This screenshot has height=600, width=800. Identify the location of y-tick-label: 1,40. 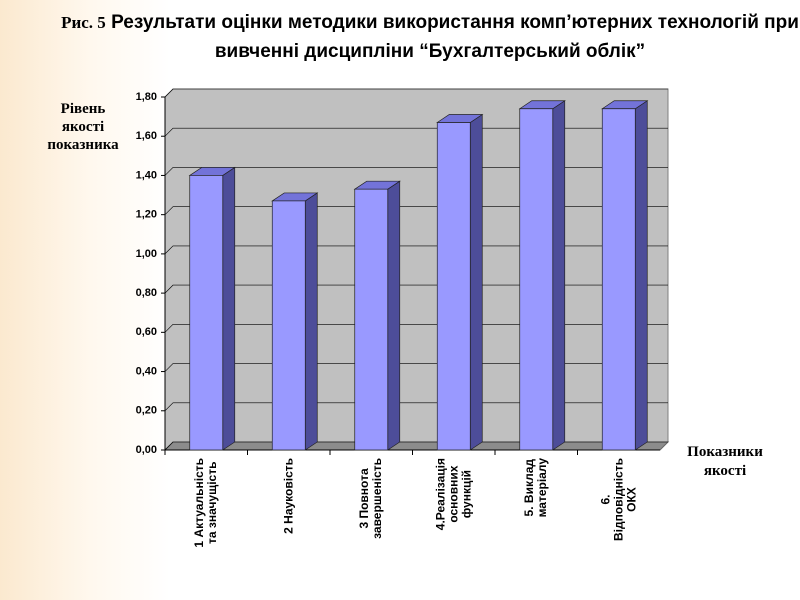
(146, 175).